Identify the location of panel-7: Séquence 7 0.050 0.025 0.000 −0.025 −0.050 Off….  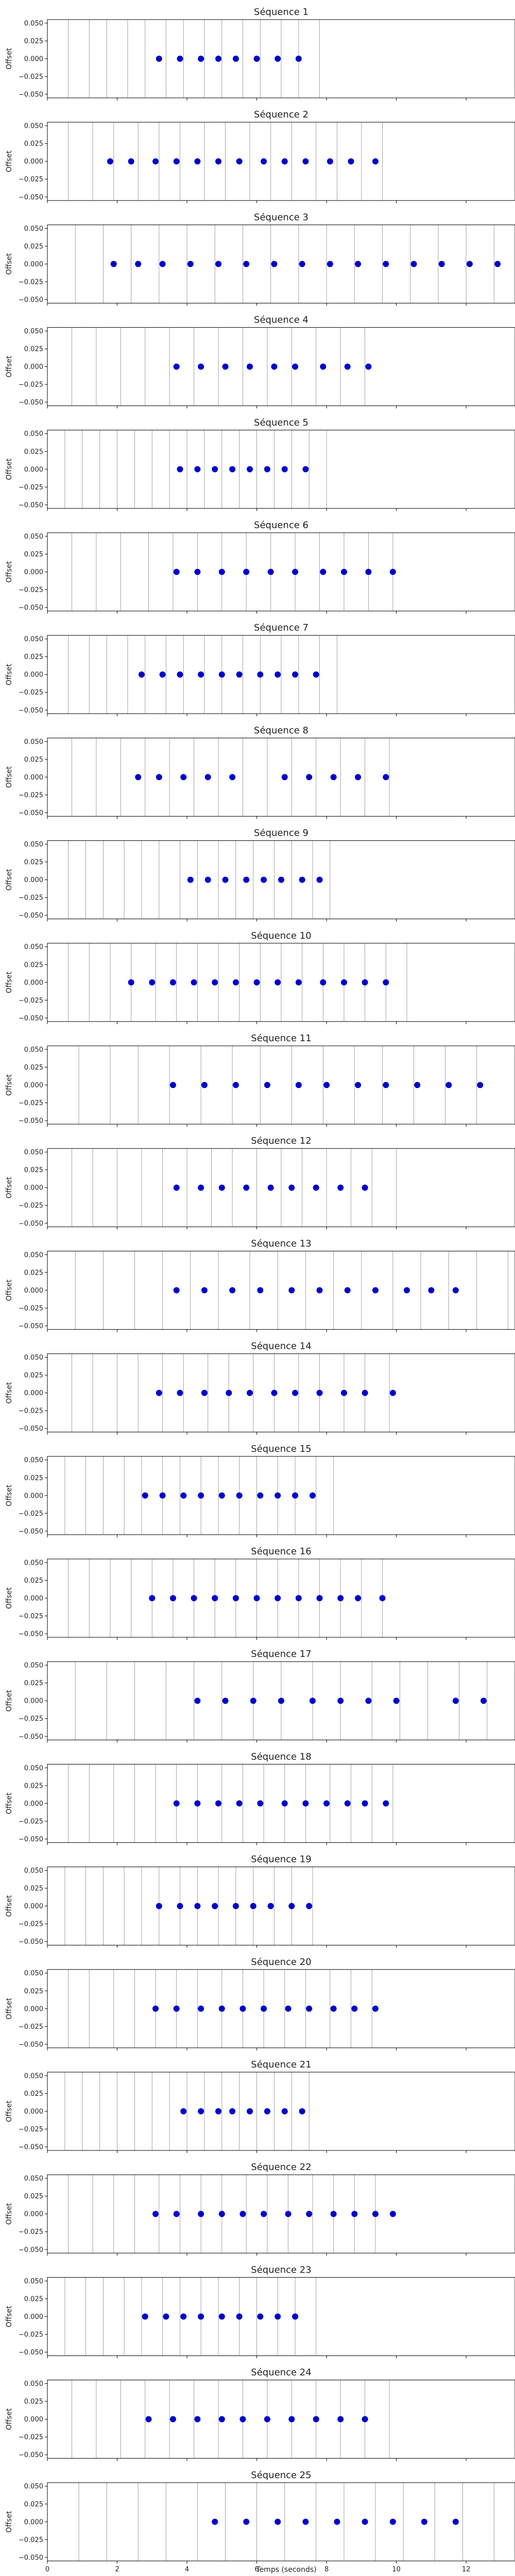
(260, 669).